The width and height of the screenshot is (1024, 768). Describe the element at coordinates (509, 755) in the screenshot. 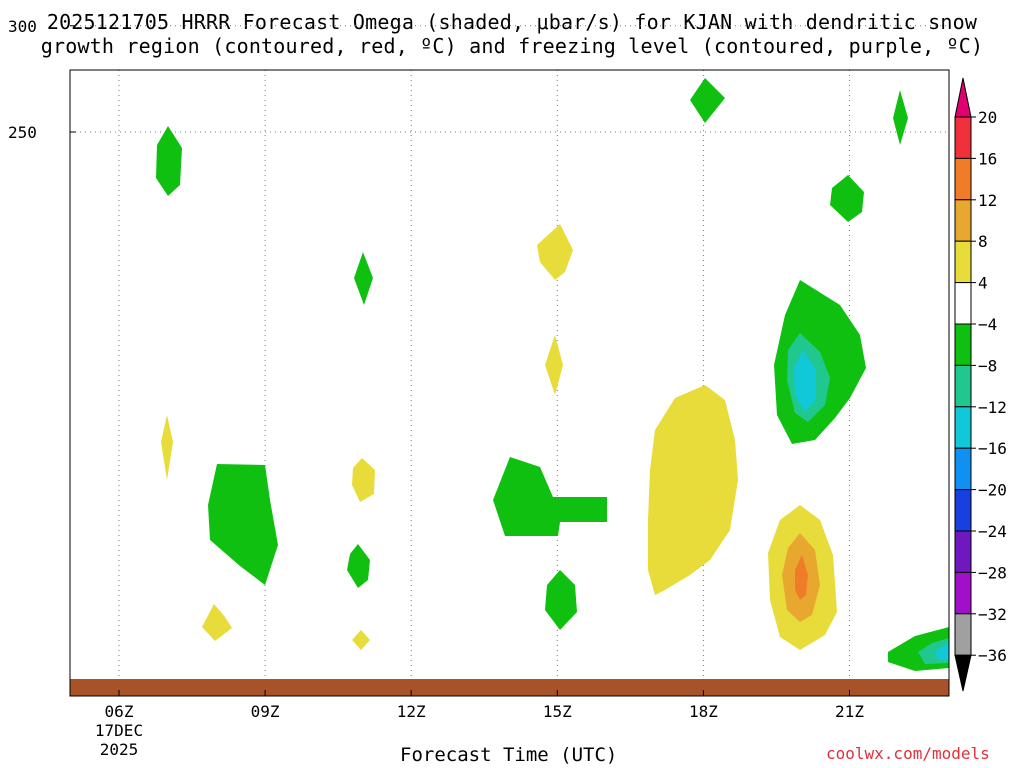

I see `x-axis-label: Forecast Time (UTC)` at that location.